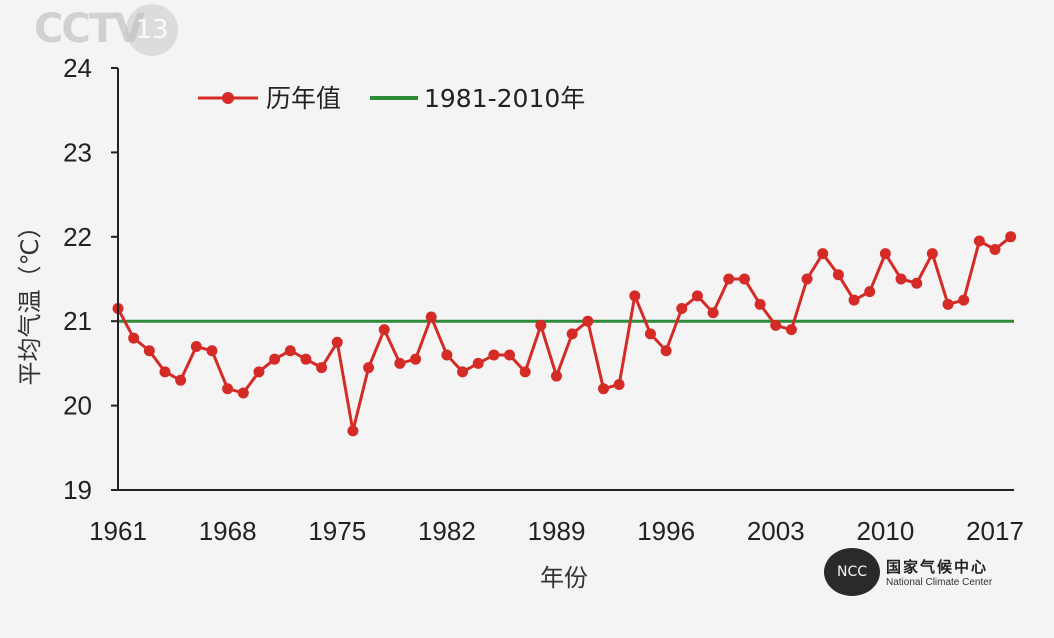 The width and height of the screenshot is (1054, 638). Describe the element at coordinates (541, 325) in the screenshot. I see `data-point-1988` at that location.